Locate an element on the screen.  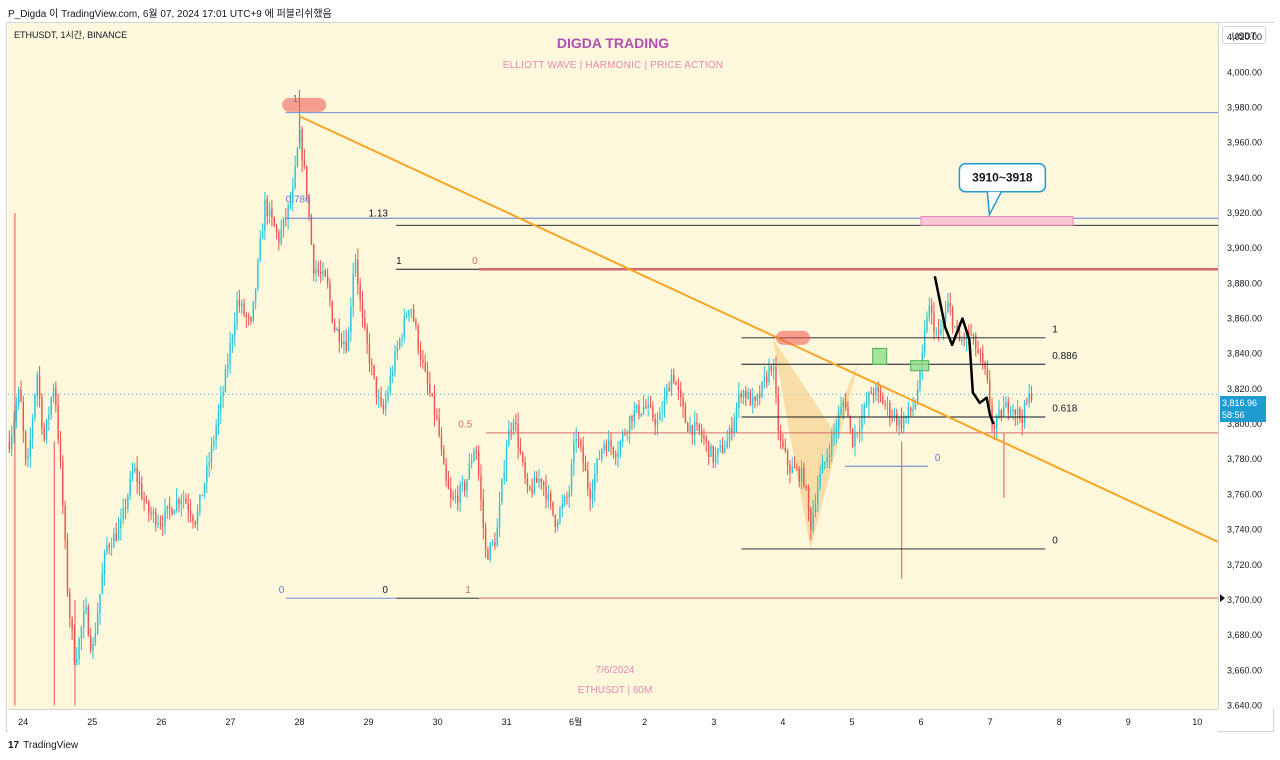
fib-label: 1 is located at coordinates (296, 99).